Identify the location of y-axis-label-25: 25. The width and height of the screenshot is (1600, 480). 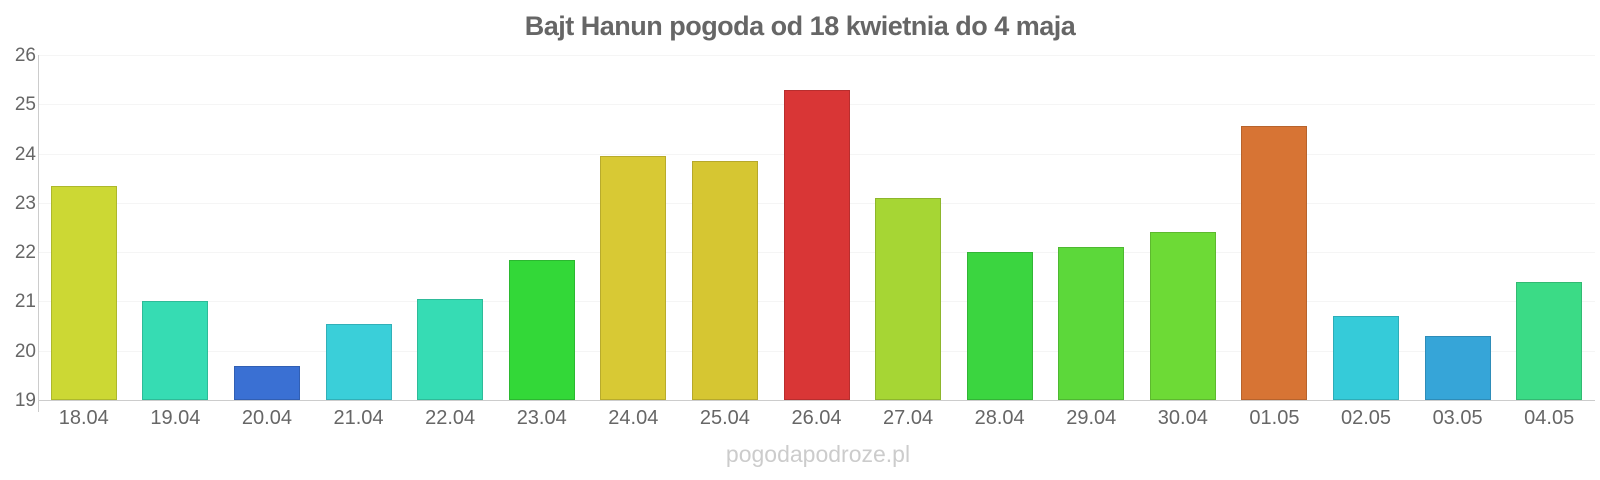
(25, 105).